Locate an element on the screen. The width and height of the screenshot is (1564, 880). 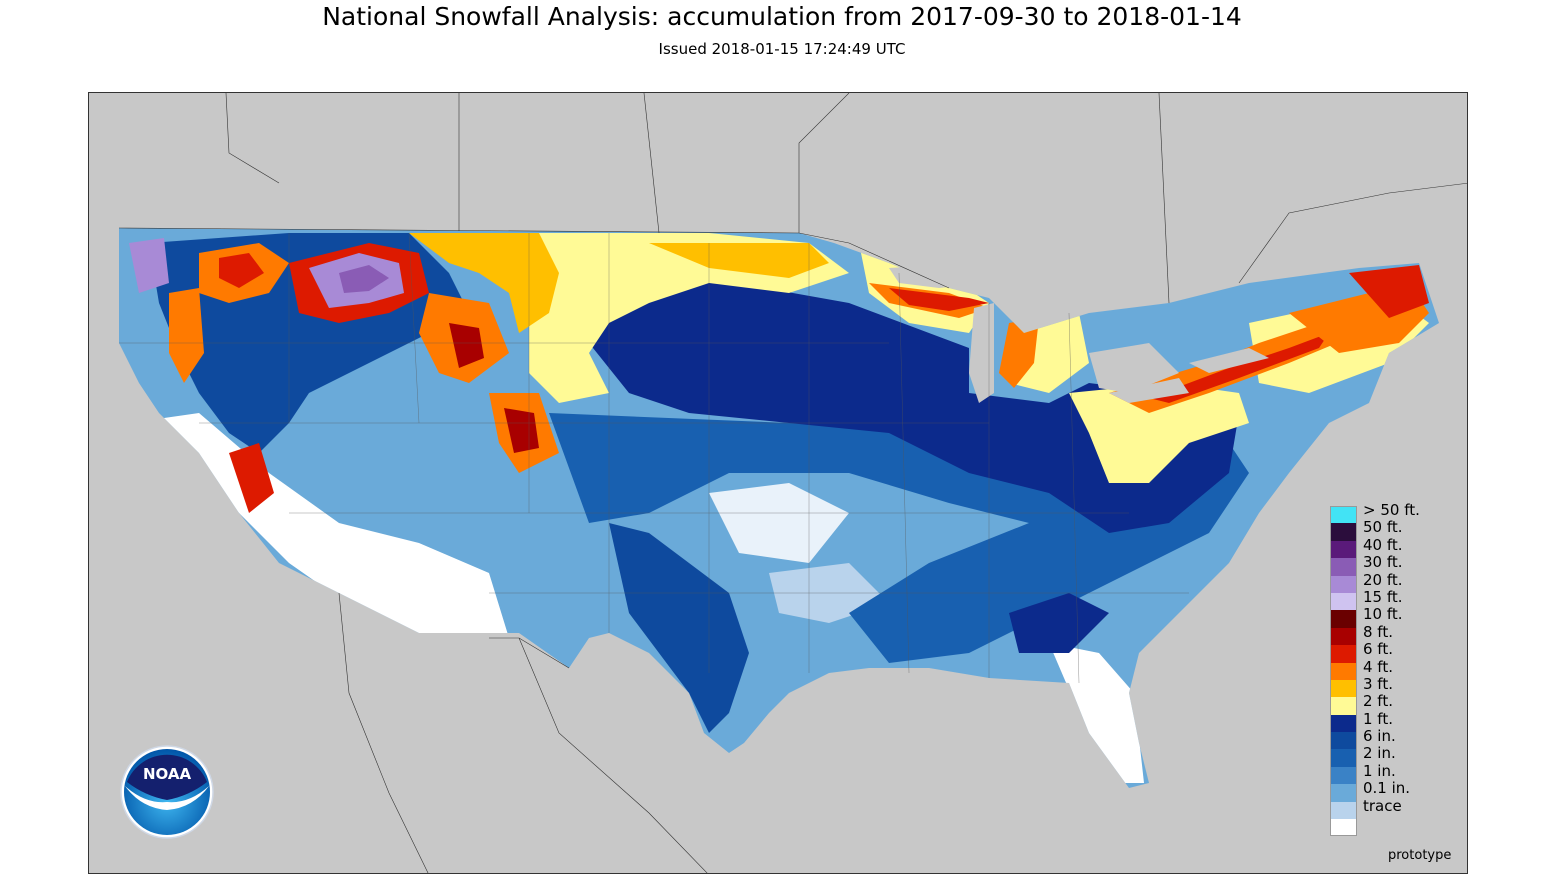
legend-label: 15 ft. is located at coordinates (1383, 596).